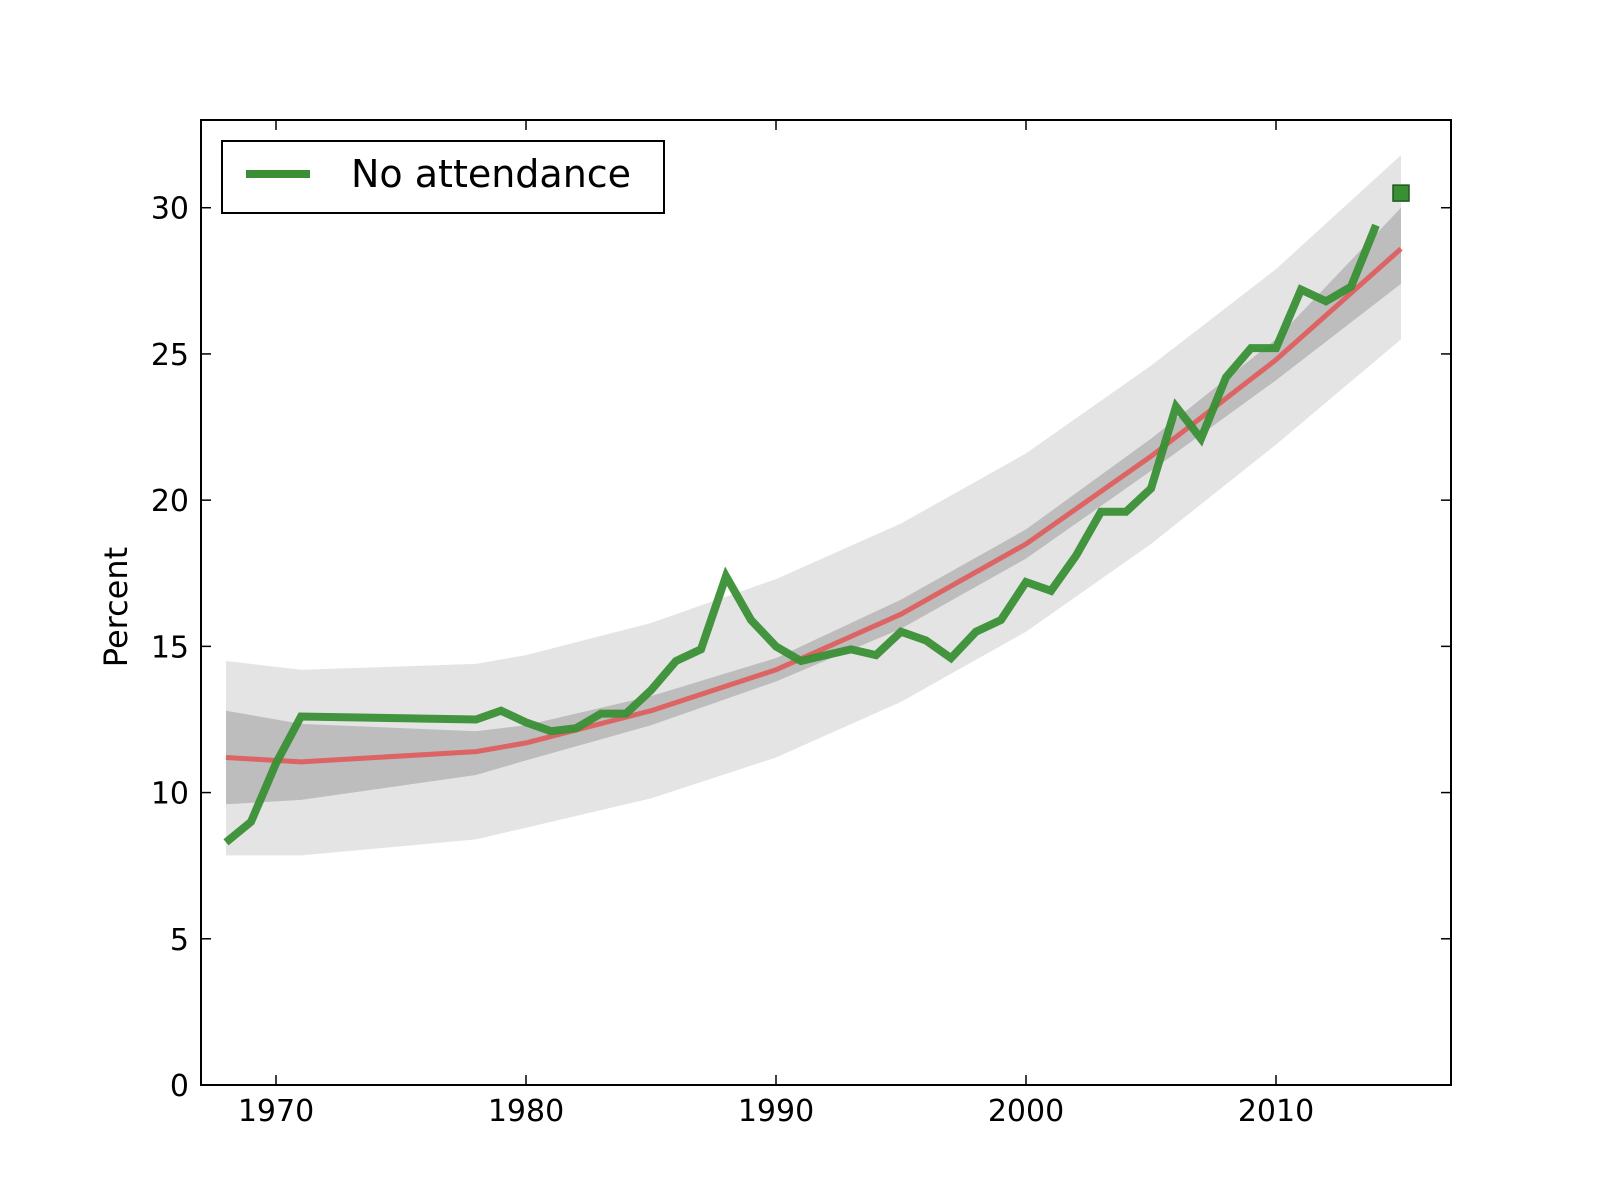  Describe the element at coordinates (1276, 1111) in the screenshot. I see `x-tick-label: 2010` at that location.